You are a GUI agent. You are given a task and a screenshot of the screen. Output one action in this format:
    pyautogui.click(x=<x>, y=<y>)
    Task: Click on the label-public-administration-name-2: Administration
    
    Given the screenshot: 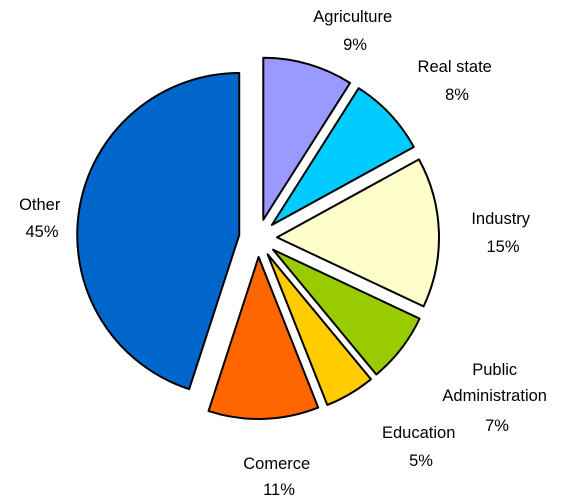 What is the action you would take?
    pyautogui.click(x=494, y=396)
    